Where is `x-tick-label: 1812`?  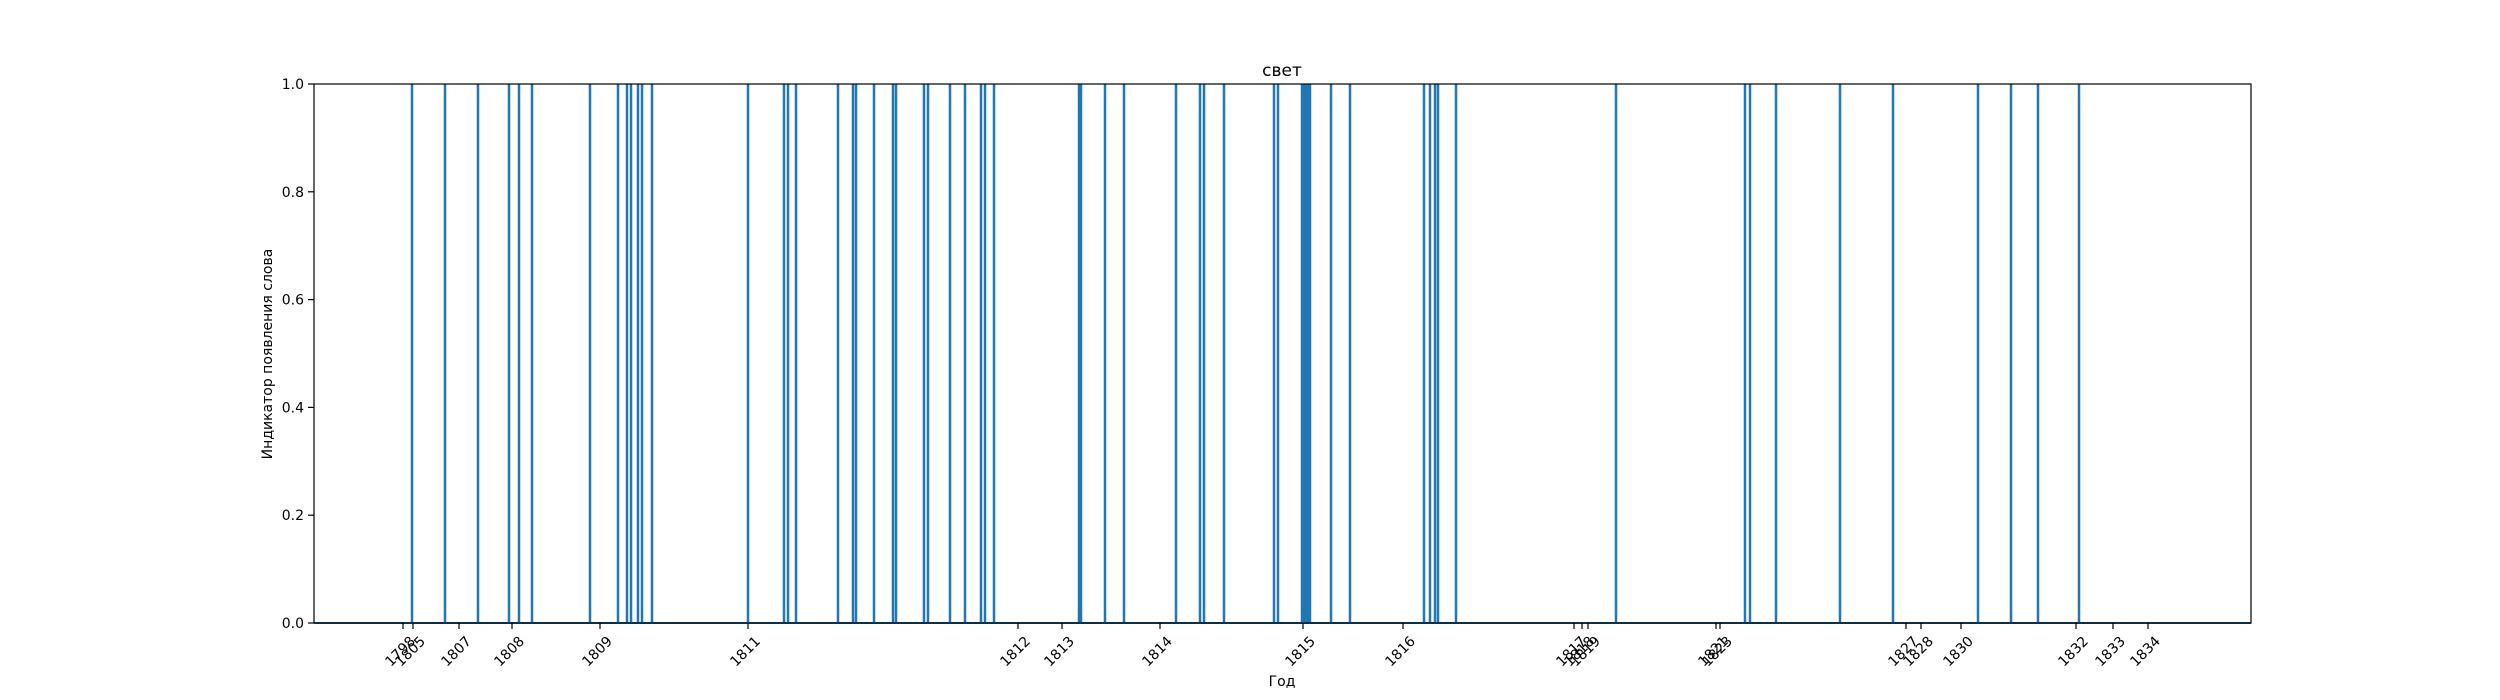
x-tick-label: 1812 is located at coordinates (1015, 652).